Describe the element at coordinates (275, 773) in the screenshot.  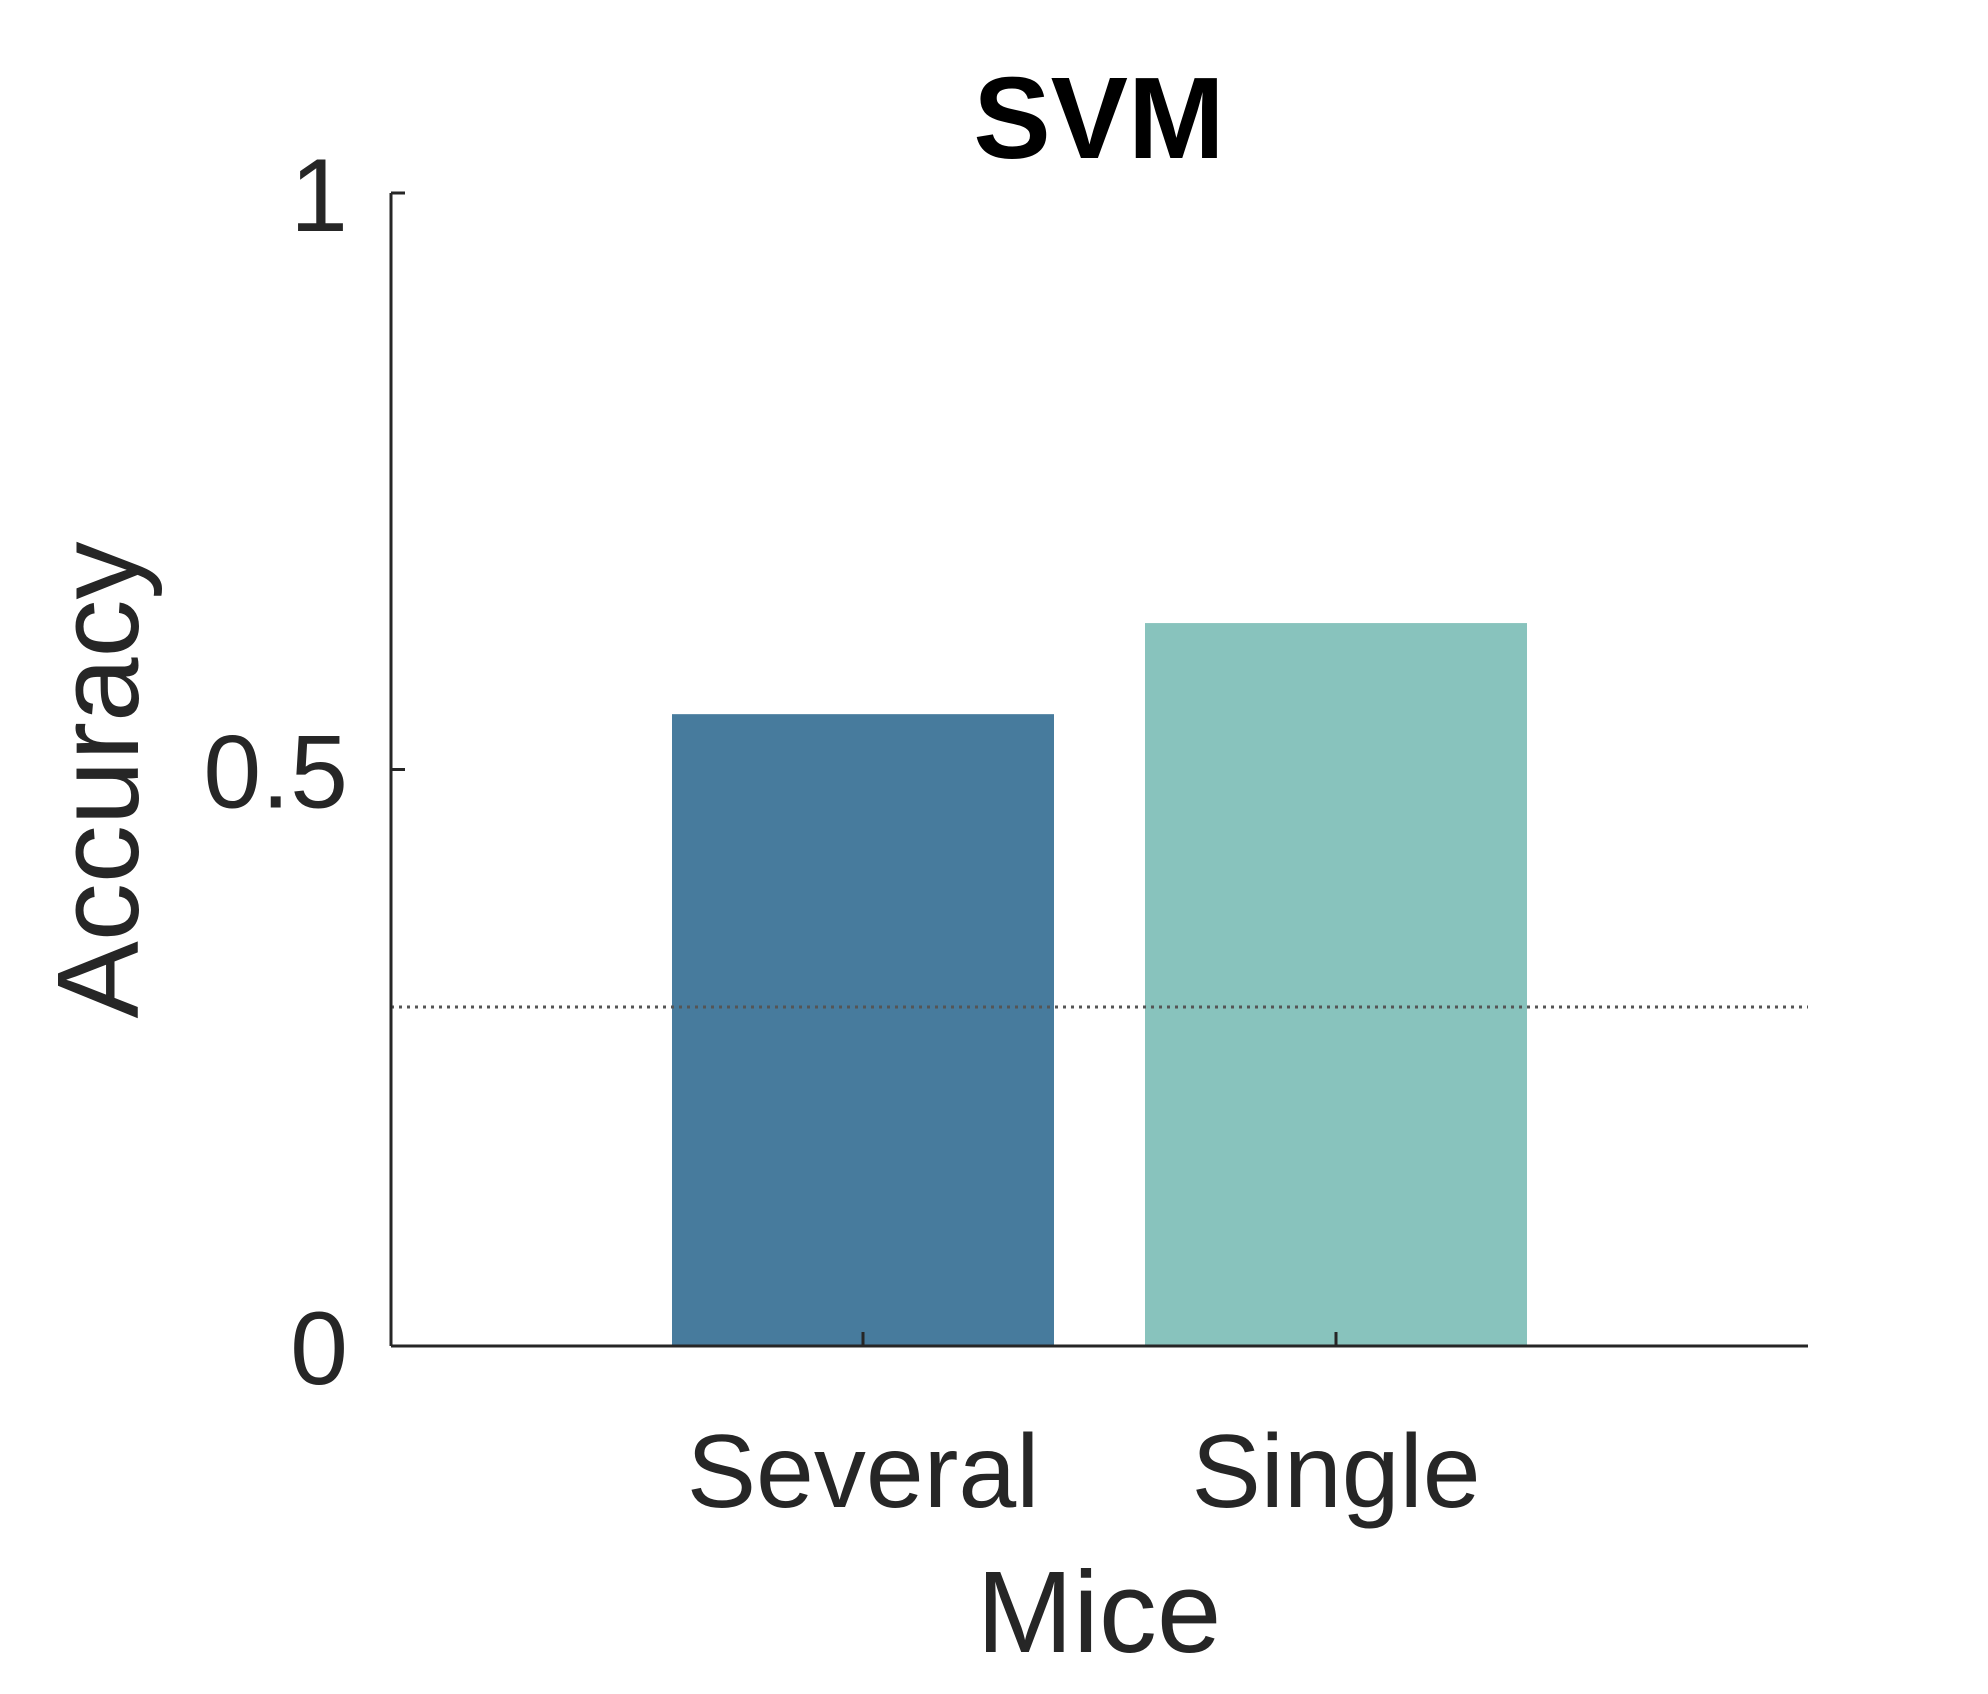
I see `y-tick-label-1: 0.5` at that location.